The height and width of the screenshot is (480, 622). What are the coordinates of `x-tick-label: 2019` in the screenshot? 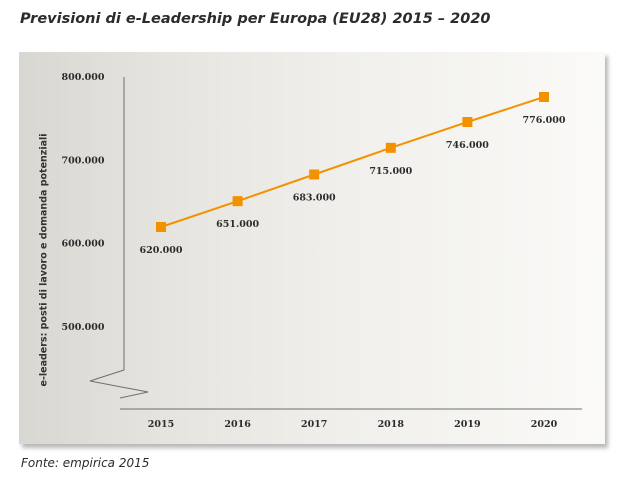 It's located at (467, 424).